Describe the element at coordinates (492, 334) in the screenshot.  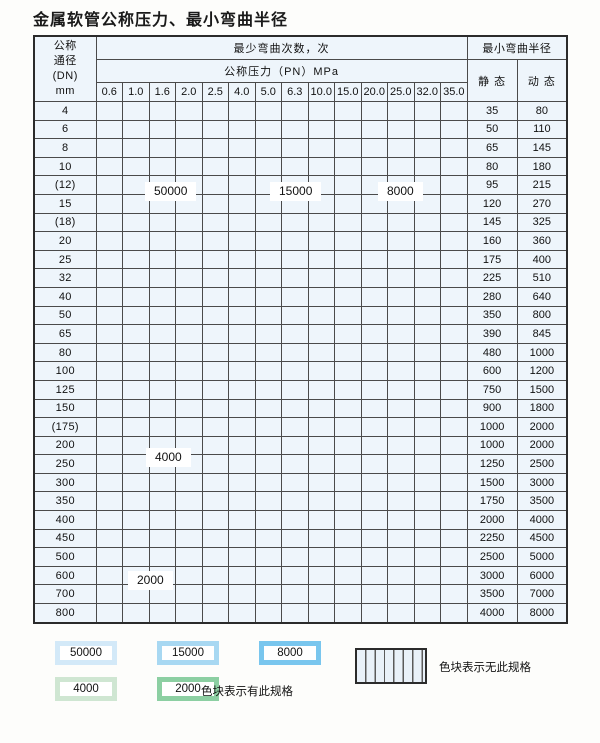
I see `radius-static-value: 390` at that location.